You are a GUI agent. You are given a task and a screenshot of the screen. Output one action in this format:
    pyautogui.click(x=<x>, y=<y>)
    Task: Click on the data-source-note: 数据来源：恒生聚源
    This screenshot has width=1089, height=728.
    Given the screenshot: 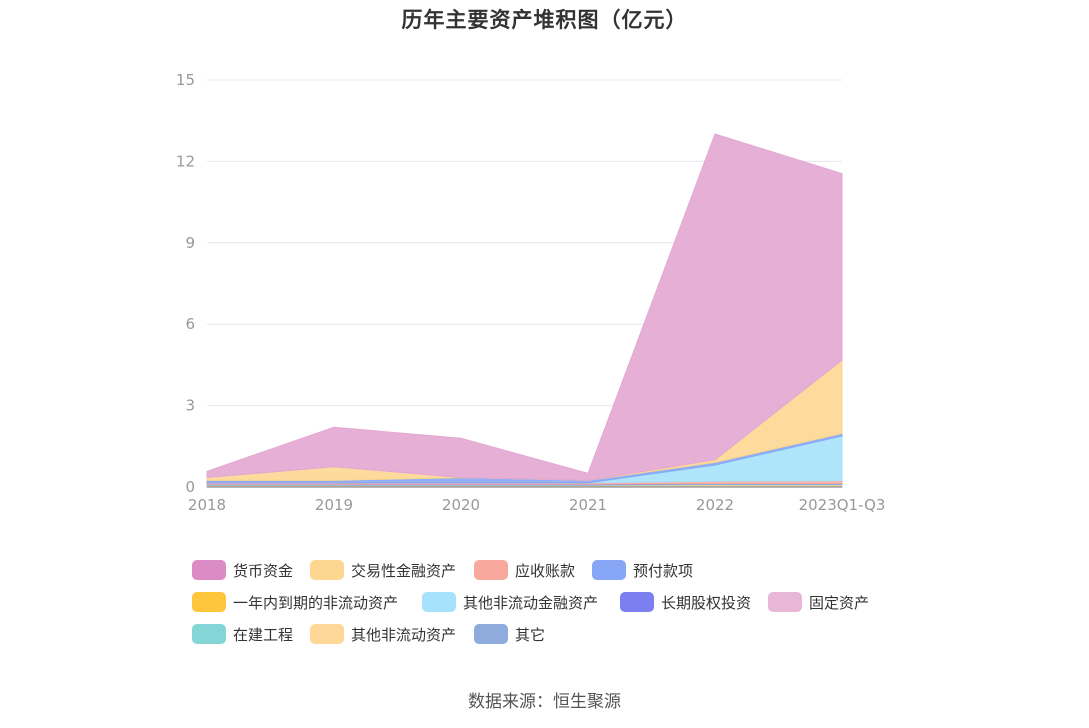 What is the action you would take?
    pyautogui.click(x=544, y=702)
    